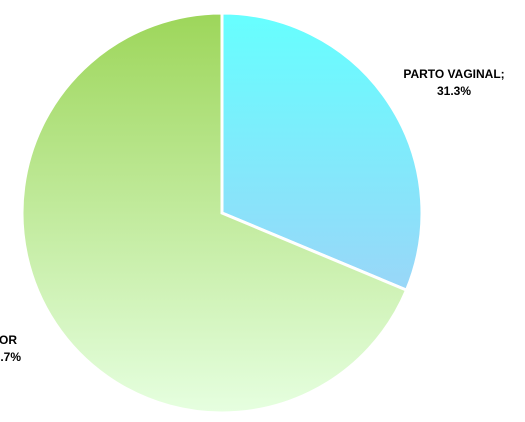 This screenshot has width=525, height=422. What do you see at coordinates (11, 357) in the screenshot?
I see `data-label-value: 68.7%` at bounding box center [11, 357].